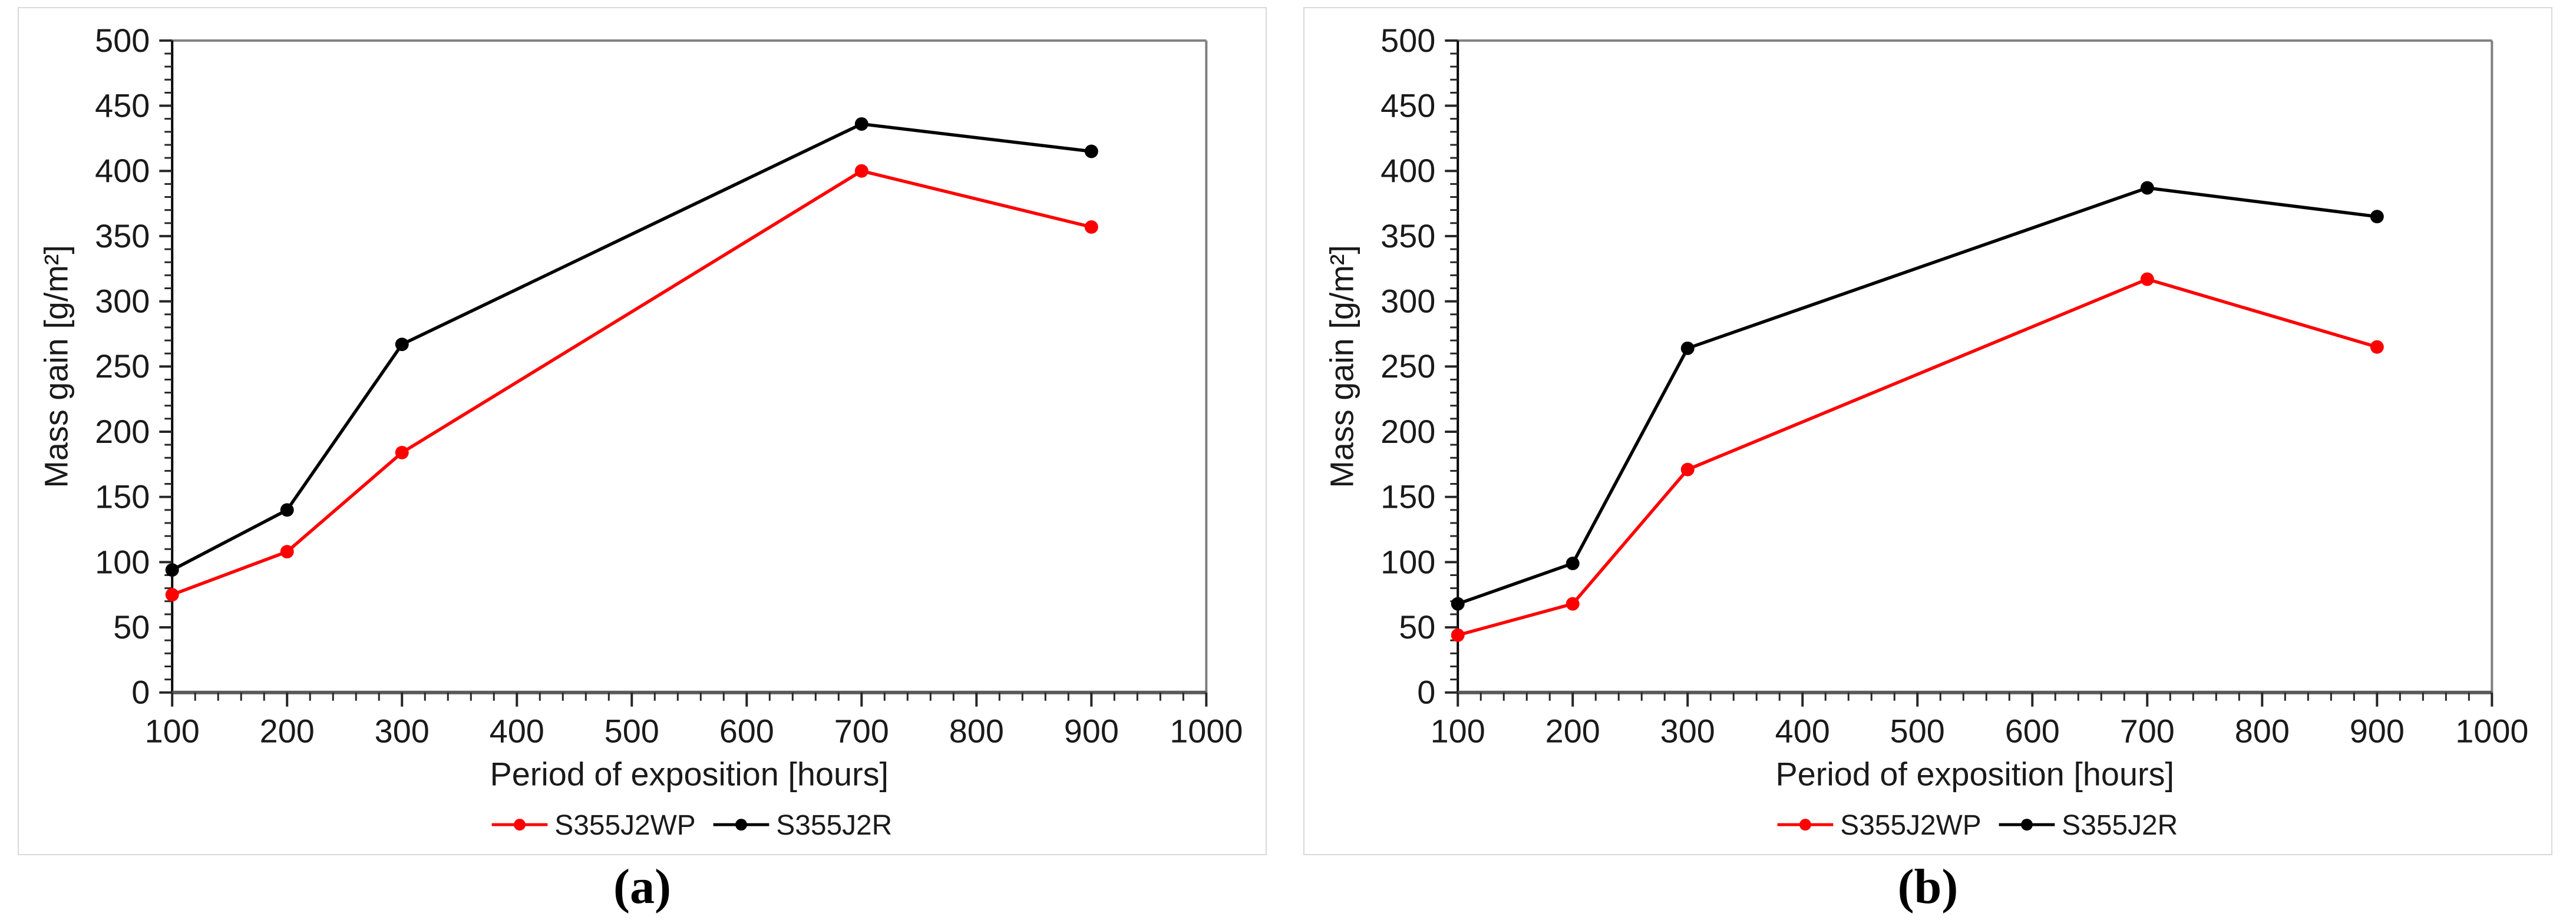 The image size is (2576, 920). I want to click on captions-row: (a) (b), so click(1288, 885).